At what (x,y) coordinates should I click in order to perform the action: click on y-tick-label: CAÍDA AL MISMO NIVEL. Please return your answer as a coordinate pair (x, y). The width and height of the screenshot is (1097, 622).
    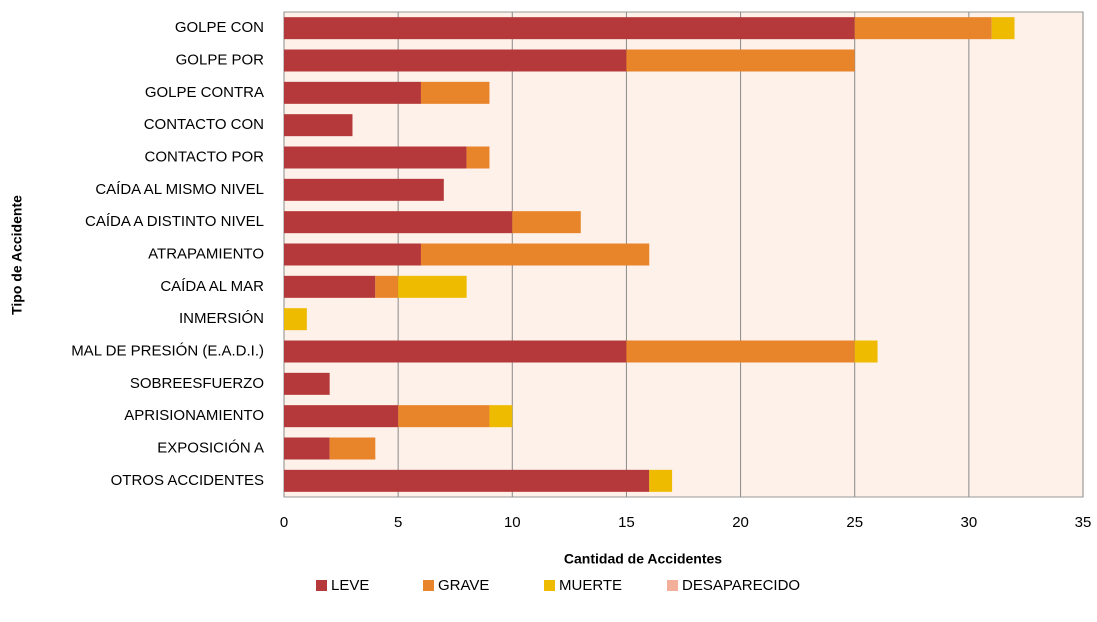
    Looking at the image, I should click on (179, 189).